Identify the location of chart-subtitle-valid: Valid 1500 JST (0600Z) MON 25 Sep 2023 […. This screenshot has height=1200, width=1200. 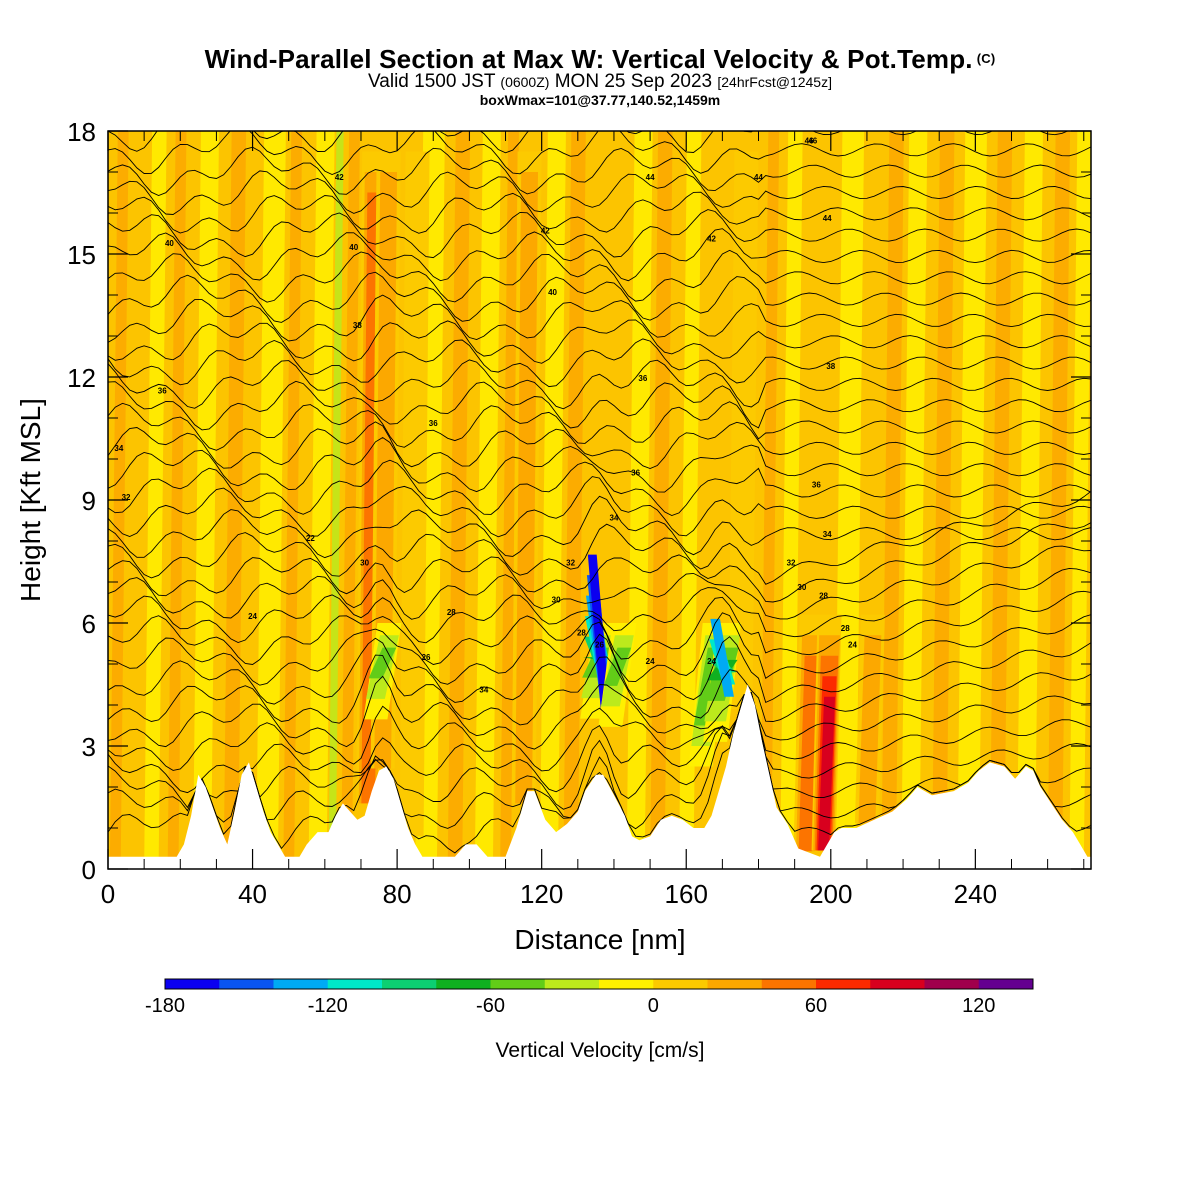
(600, 82).